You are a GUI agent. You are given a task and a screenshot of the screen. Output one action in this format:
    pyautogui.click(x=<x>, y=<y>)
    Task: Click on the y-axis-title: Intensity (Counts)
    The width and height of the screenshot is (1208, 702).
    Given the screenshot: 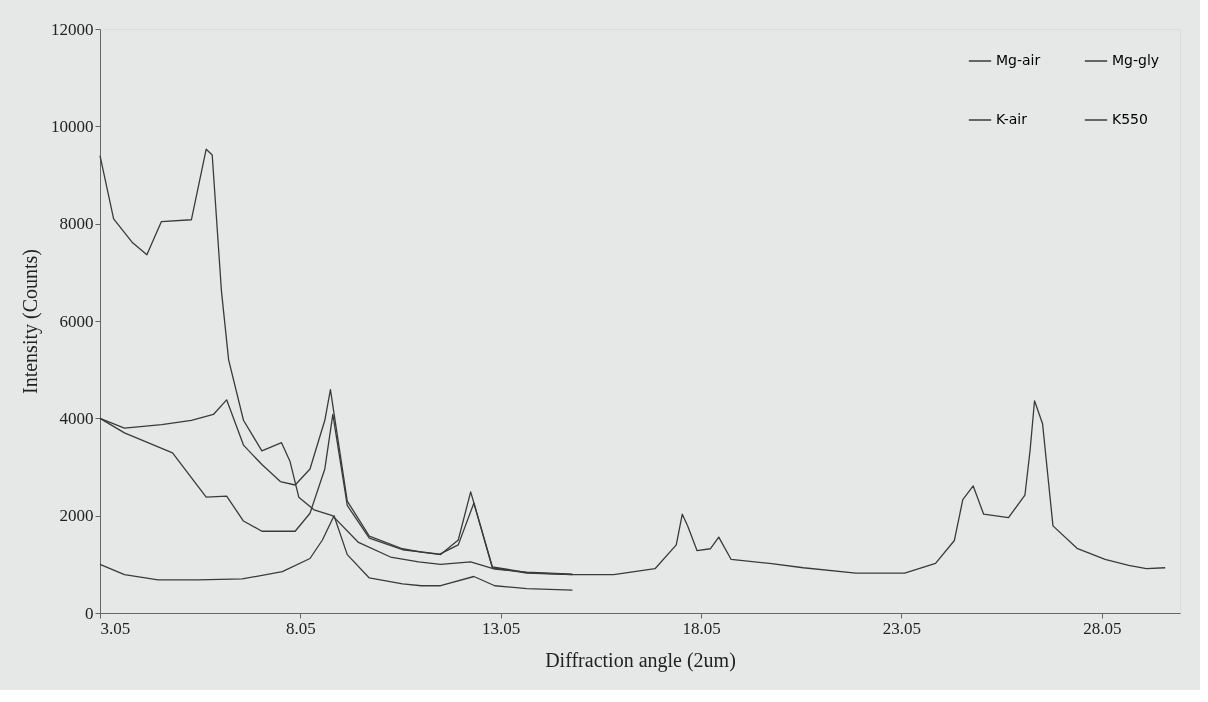 What is the action you would take?
    pyautogui.click(x=30, y=321)
    